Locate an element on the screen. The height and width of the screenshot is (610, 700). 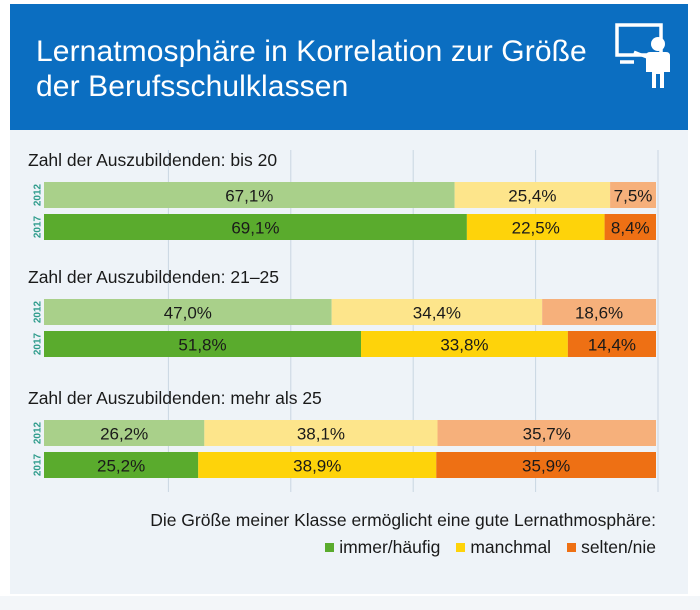
title-line-1: Lernatmosphäre in Korrelation zur Größe is located at coordinates (311, 51).